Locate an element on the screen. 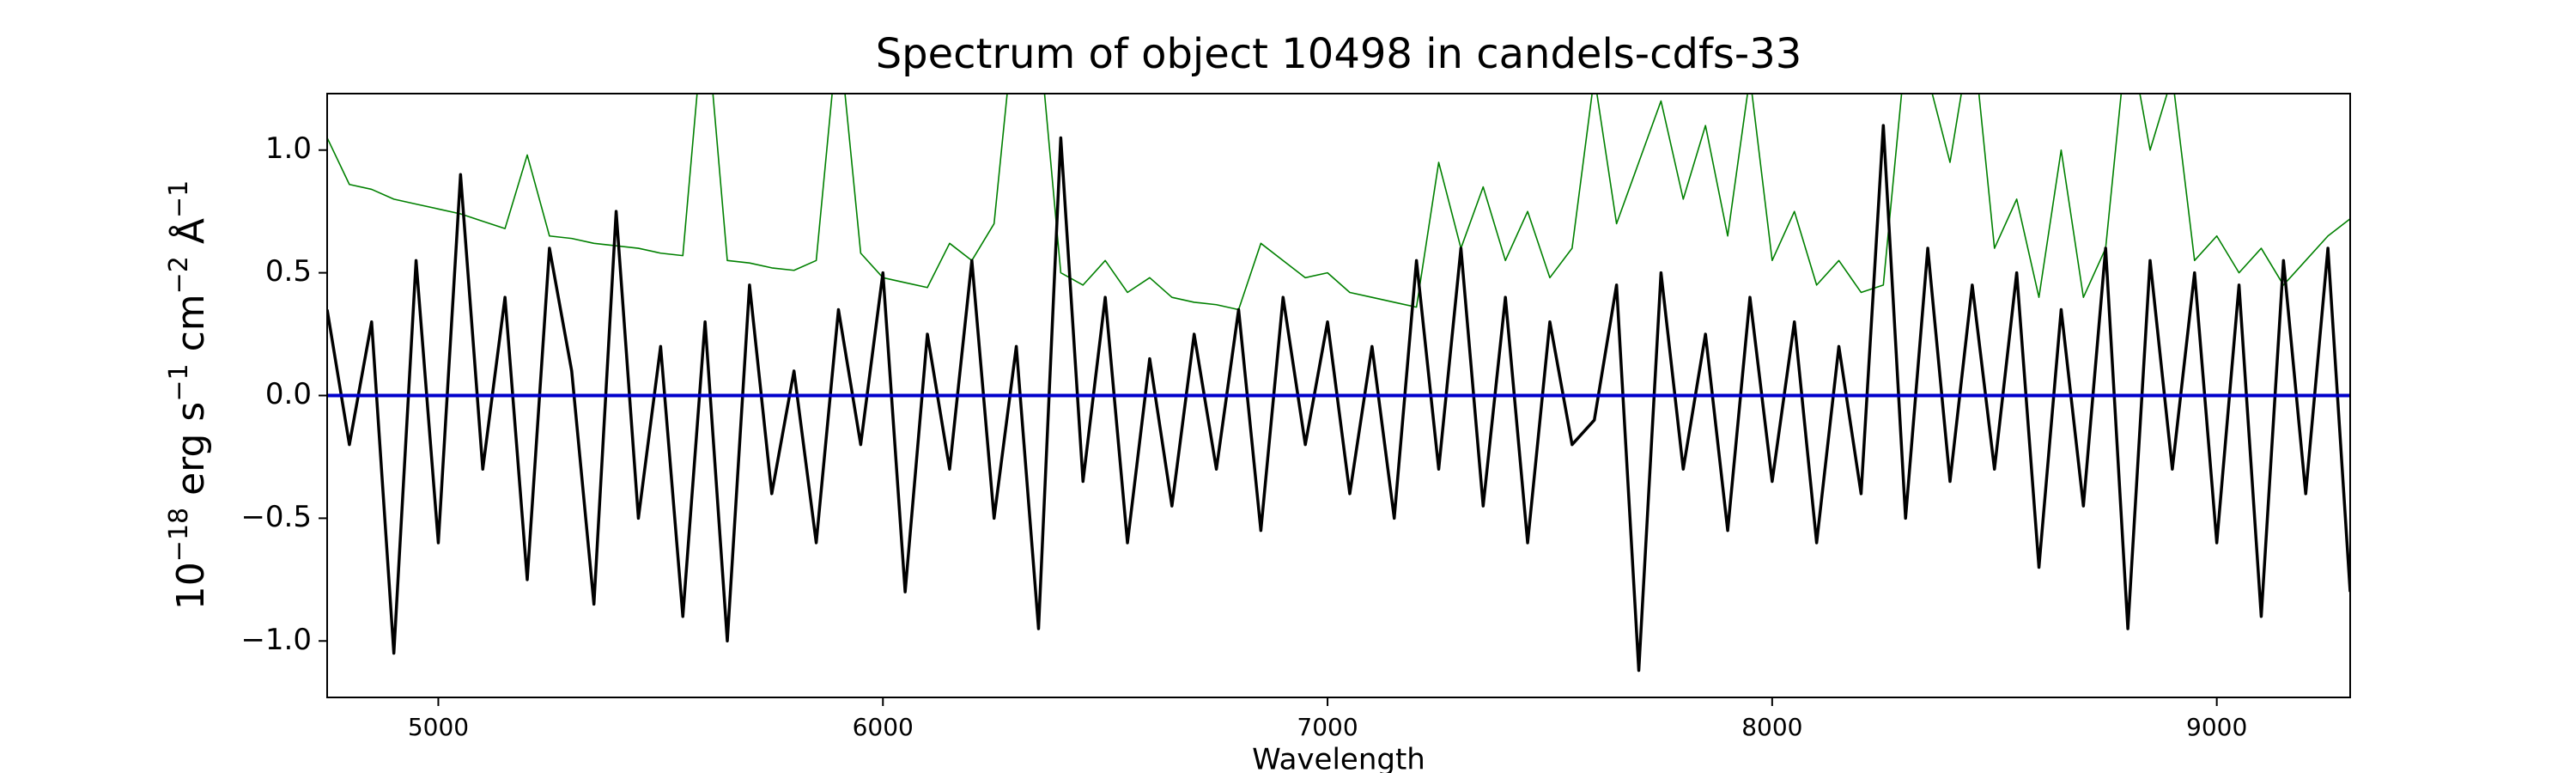  y-tick-label: −1.0 is located at coordinates (276, 640).